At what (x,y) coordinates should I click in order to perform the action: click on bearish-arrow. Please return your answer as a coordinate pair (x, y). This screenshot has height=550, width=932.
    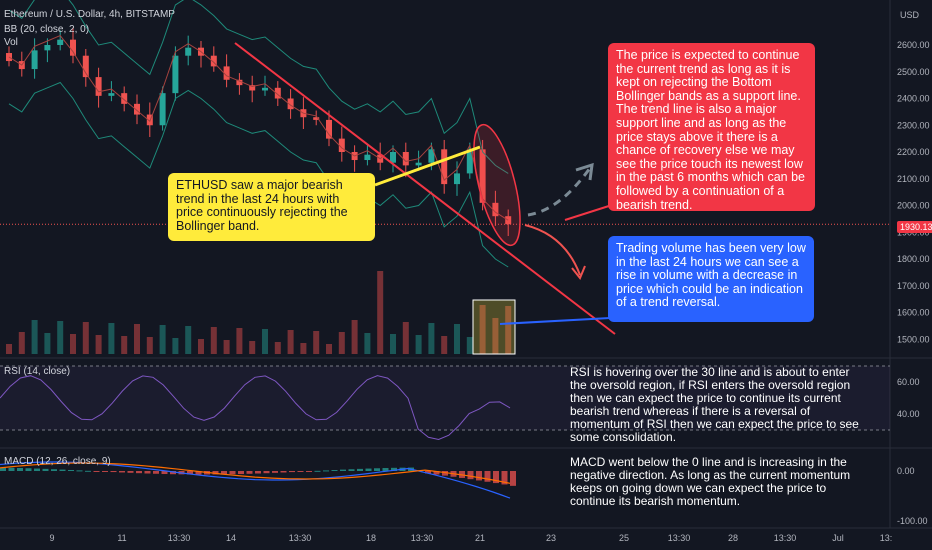
    Looking at the image, I should click on (552, 250).